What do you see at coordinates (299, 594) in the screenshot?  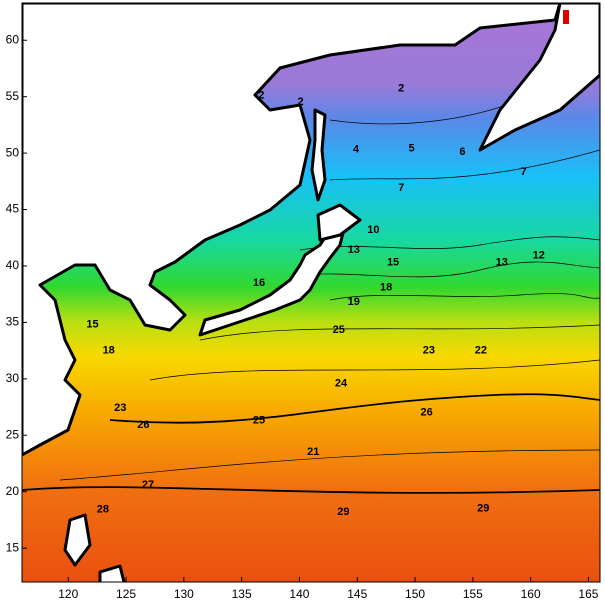 I see `x-tick-label: 140` at bounding box center [299, 594].